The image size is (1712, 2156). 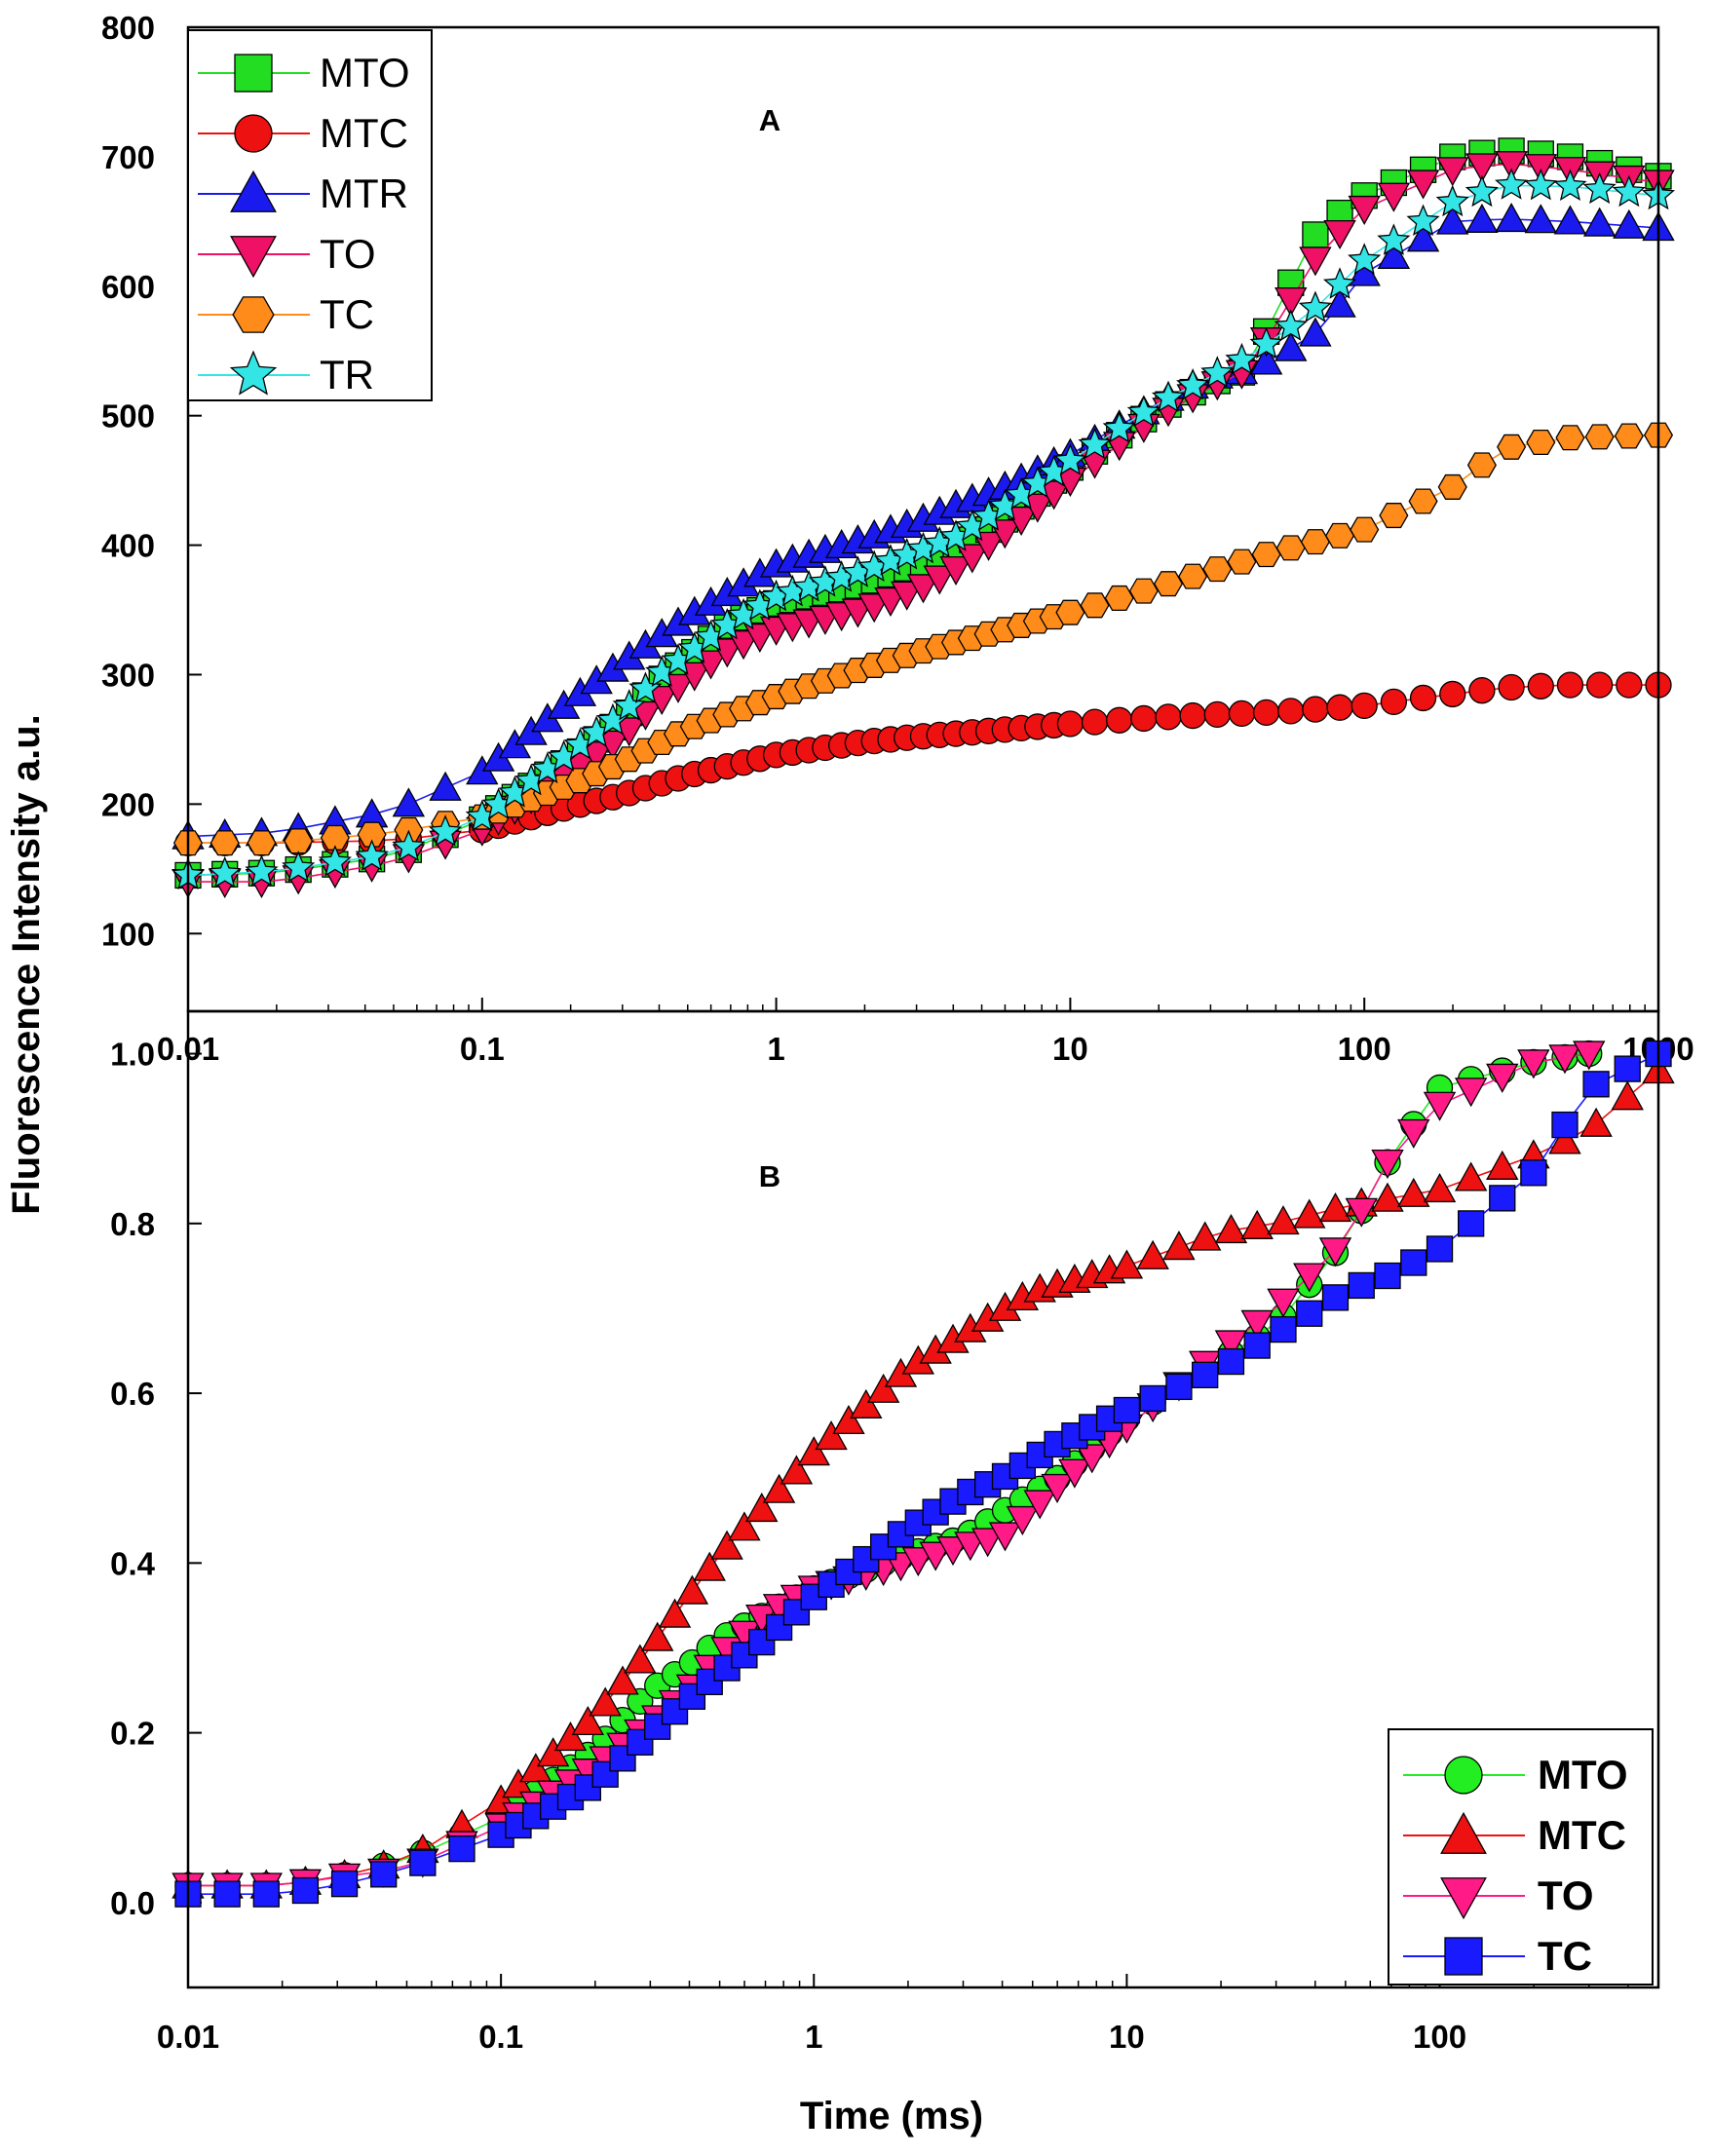 What do you see at coordinates (364, 193) in the screenshot?
I see `legend-a-label-mtr: MTR` at bounding box center [364, 193].